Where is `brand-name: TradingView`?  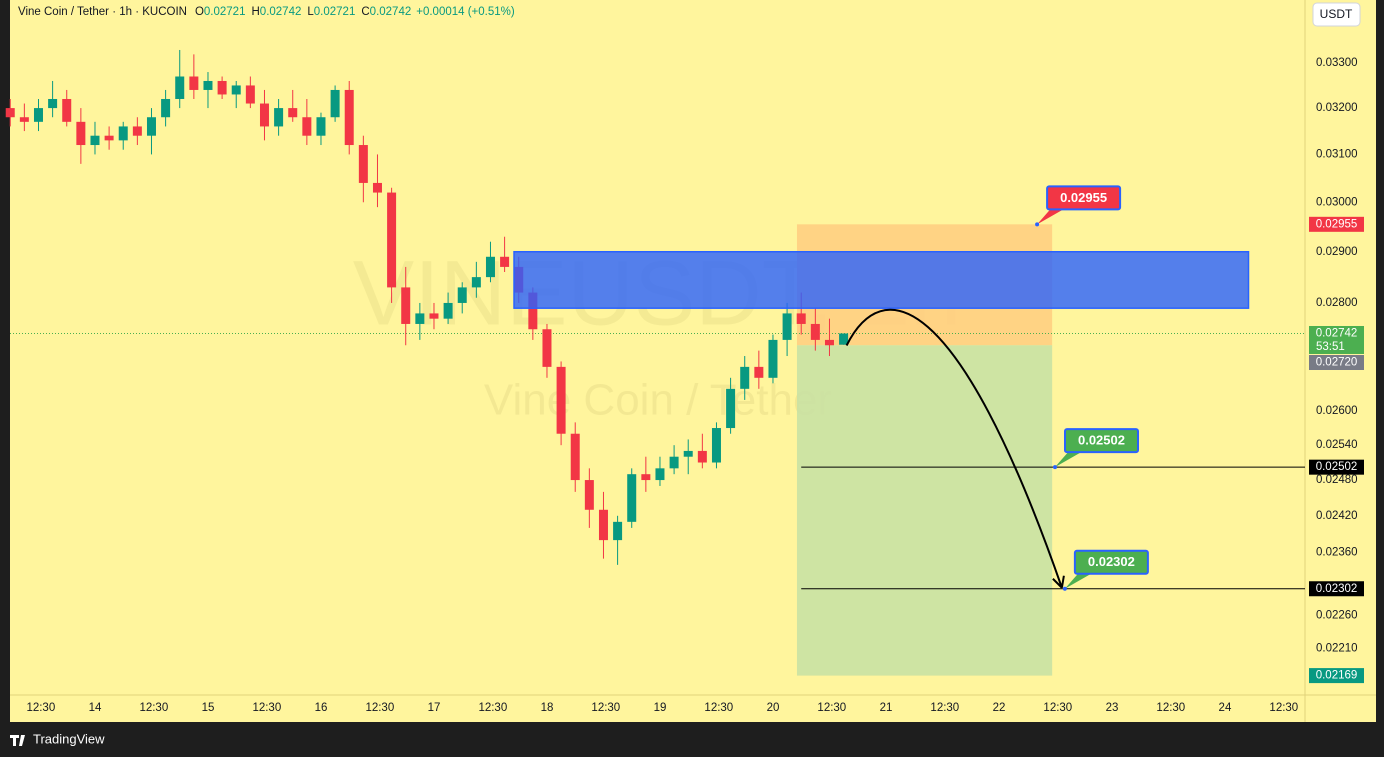 brand-name: TradingView is located at coordinates (69, 738).